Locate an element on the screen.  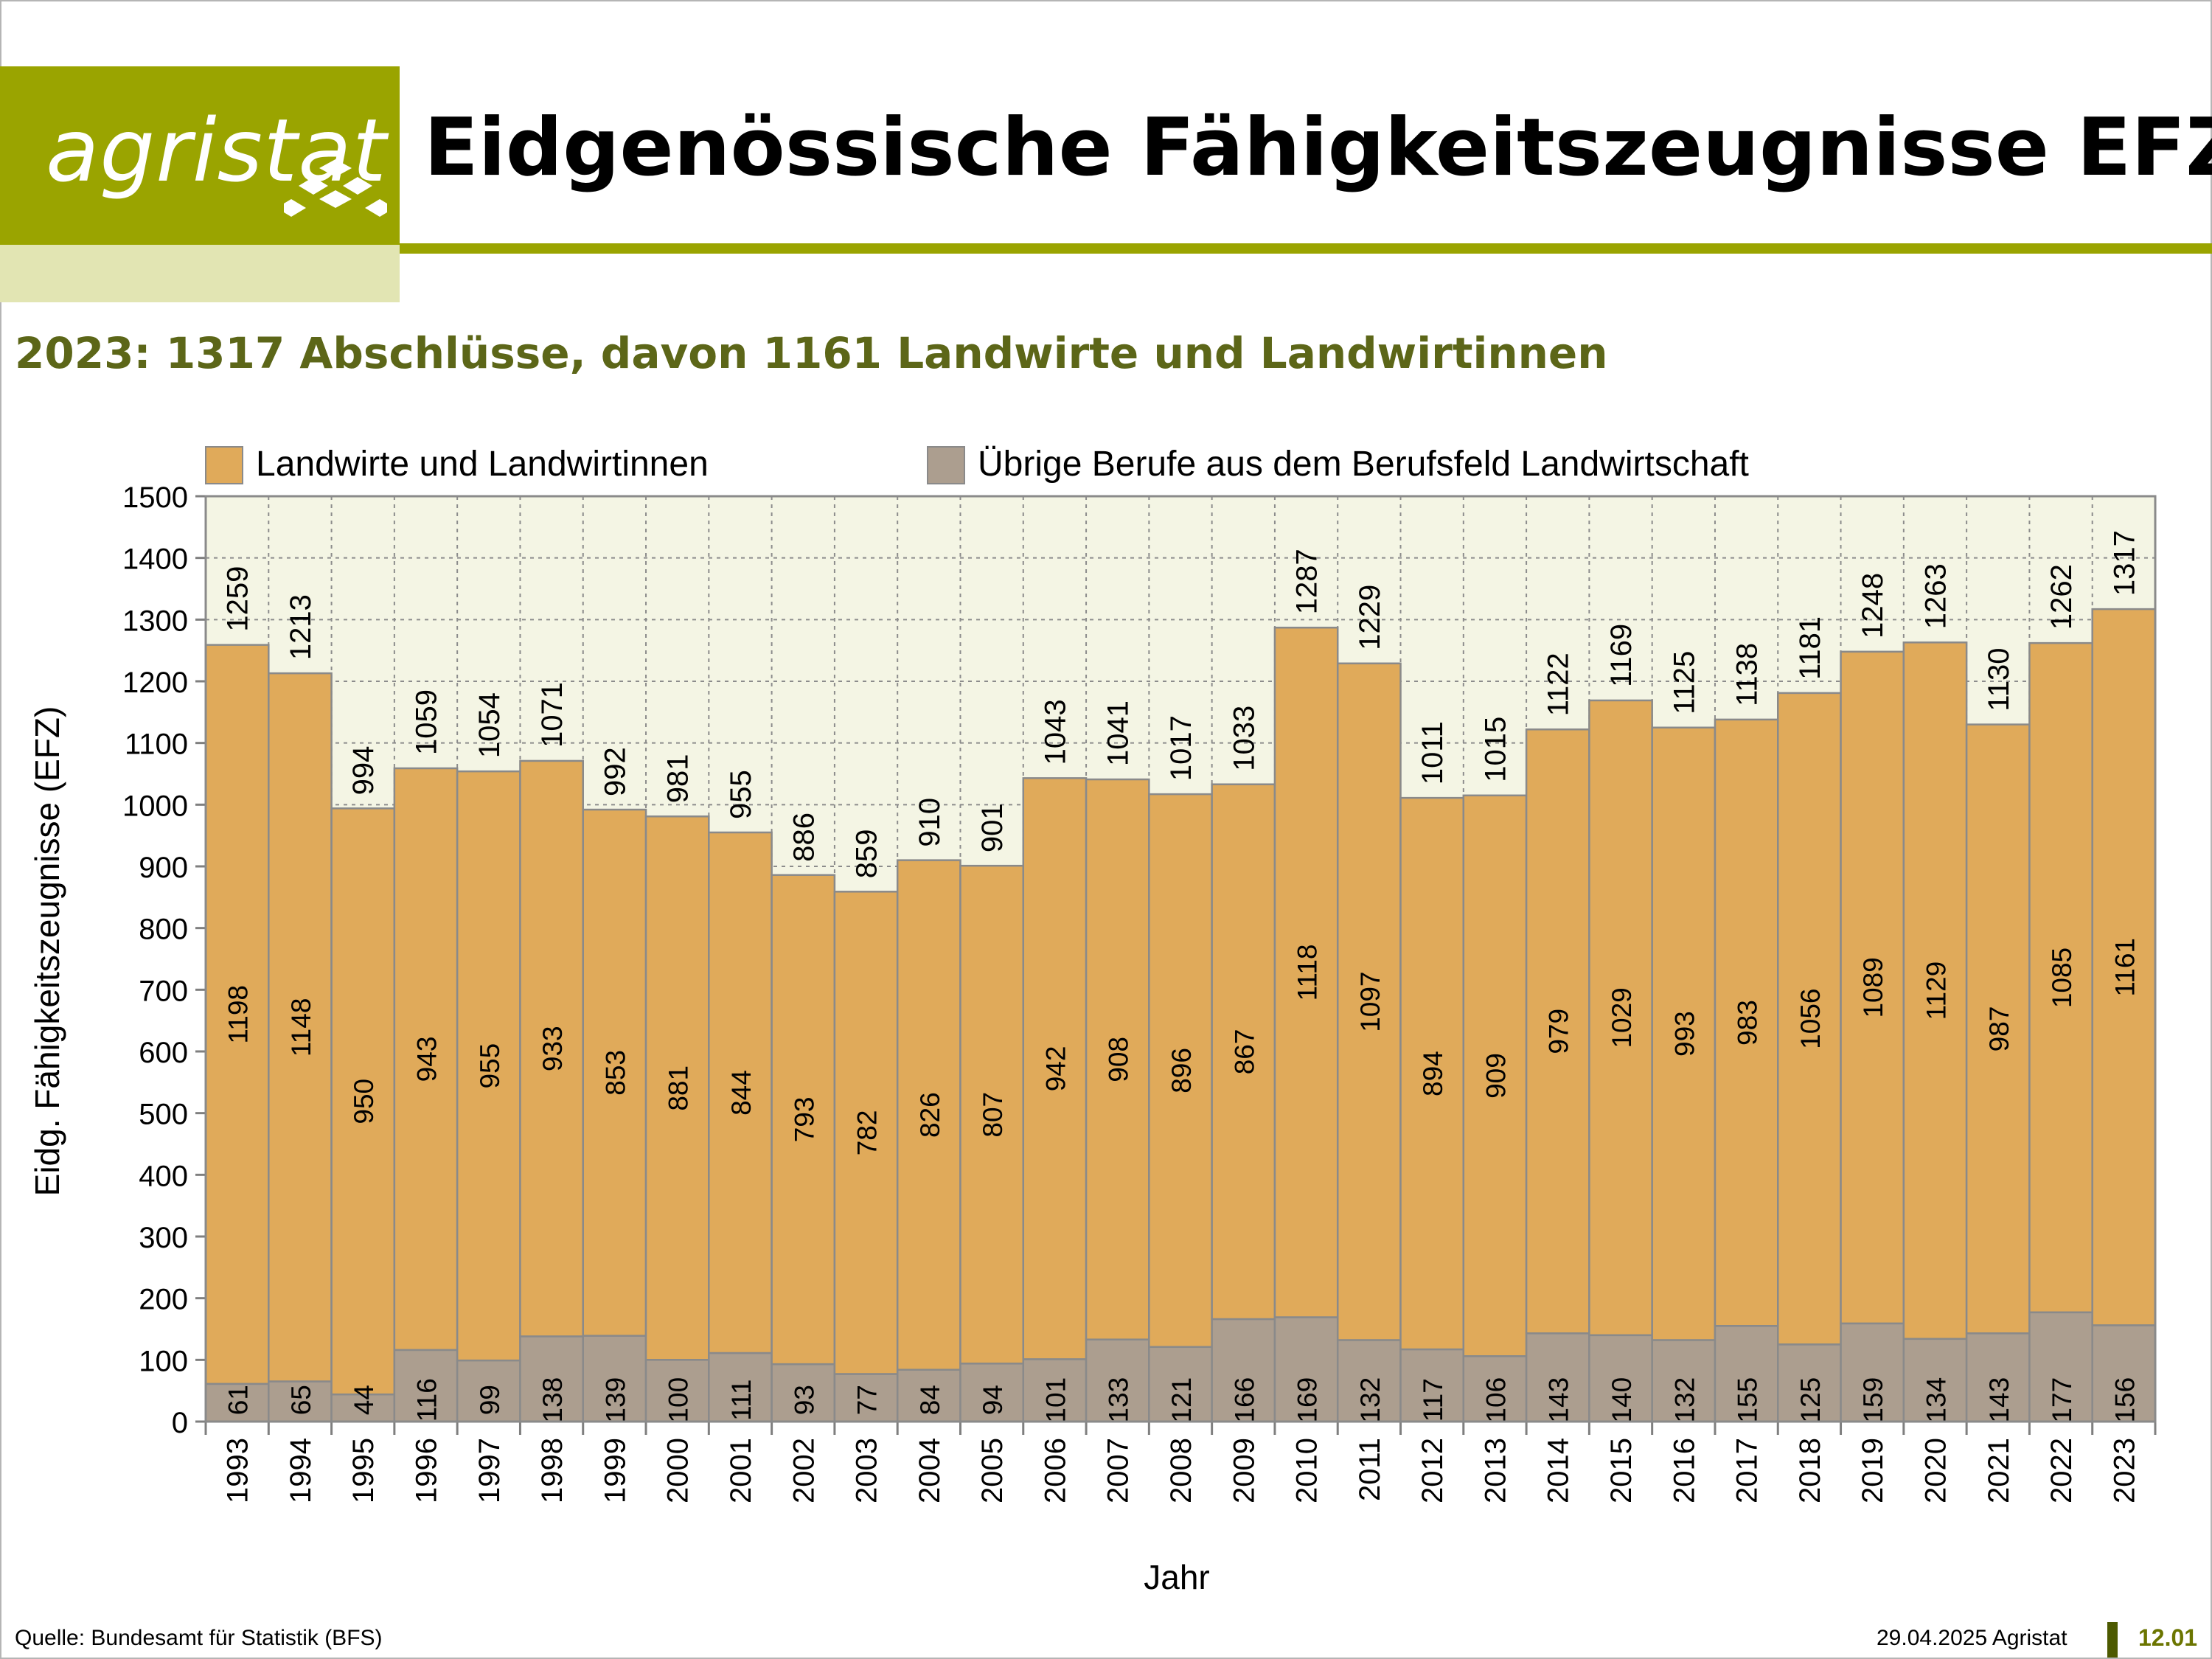
x-tick-label: 1999 is located at coordinates (615, 1470).